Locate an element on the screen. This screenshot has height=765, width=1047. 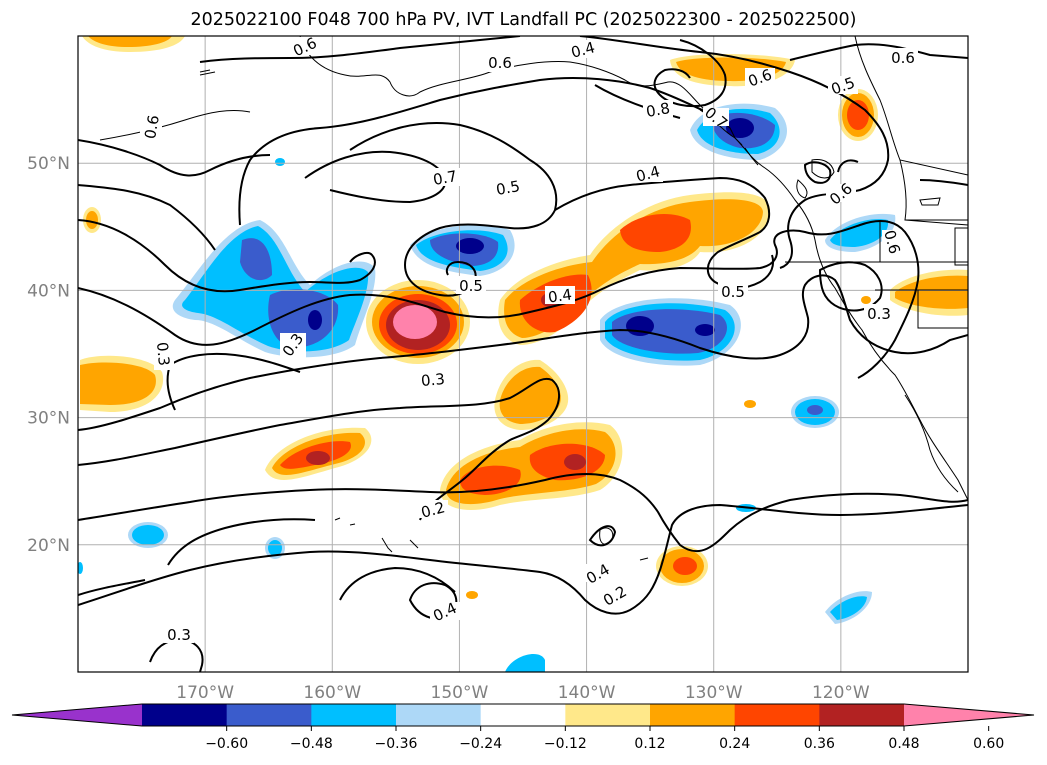
colorbar-tick-label: 0.60 is located at coordinates (988, 744).